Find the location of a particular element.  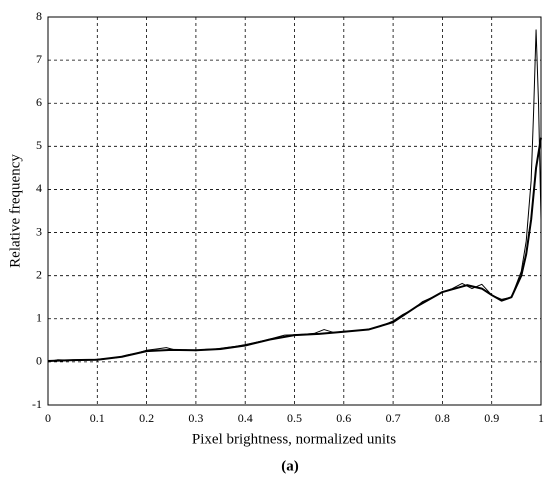

caption: (a) is located at coordinates (290, 466).